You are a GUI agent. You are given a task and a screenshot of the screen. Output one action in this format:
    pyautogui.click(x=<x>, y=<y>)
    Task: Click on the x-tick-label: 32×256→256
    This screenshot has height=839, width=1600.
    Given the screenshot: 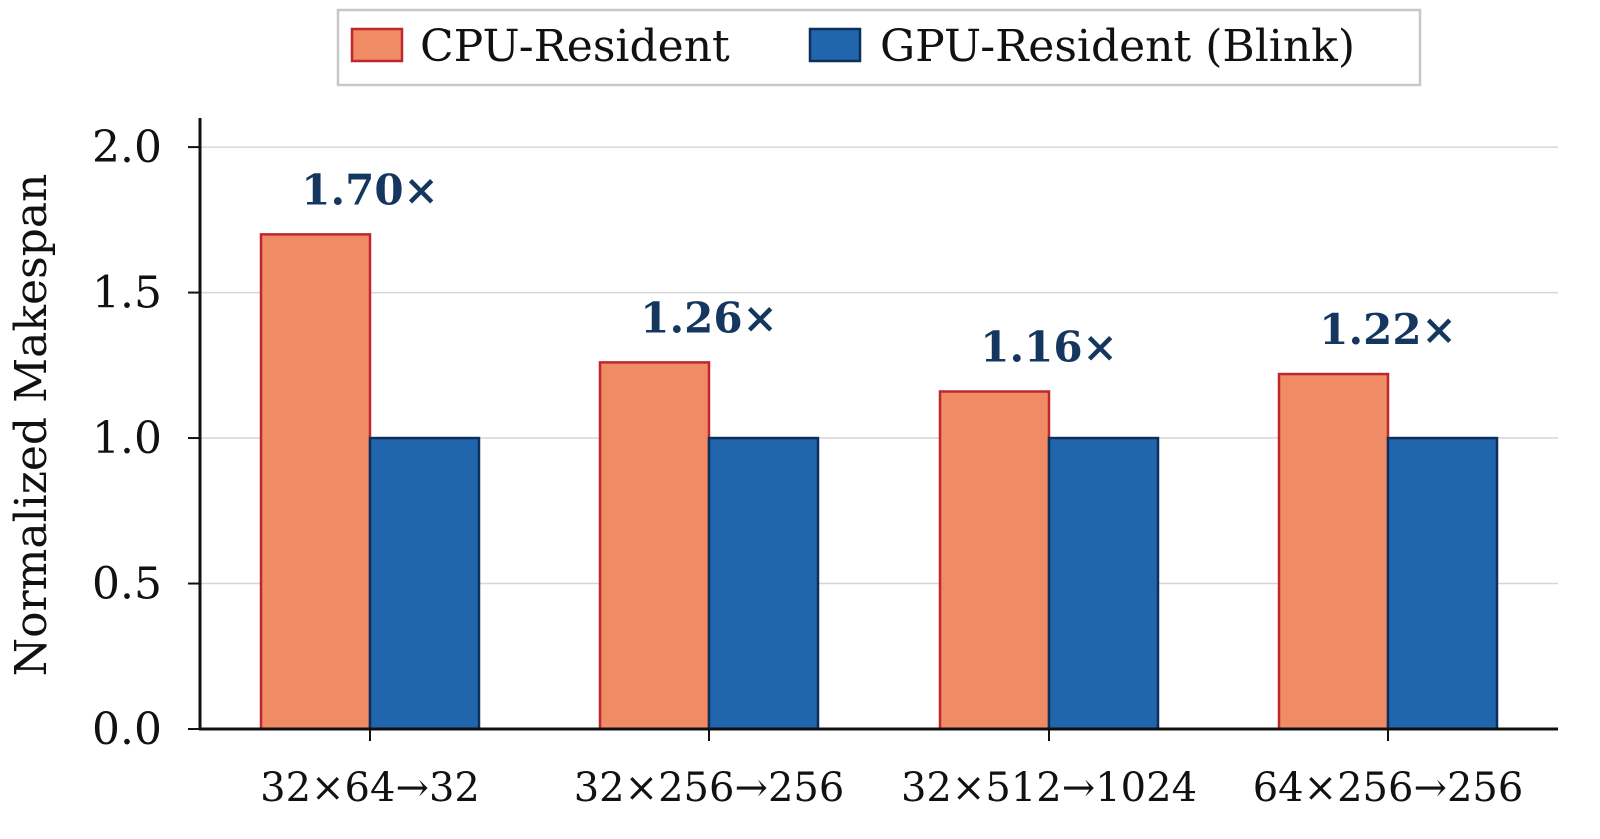 What is the action you would take?
    pyautogui.click(x=709, y=788)
    